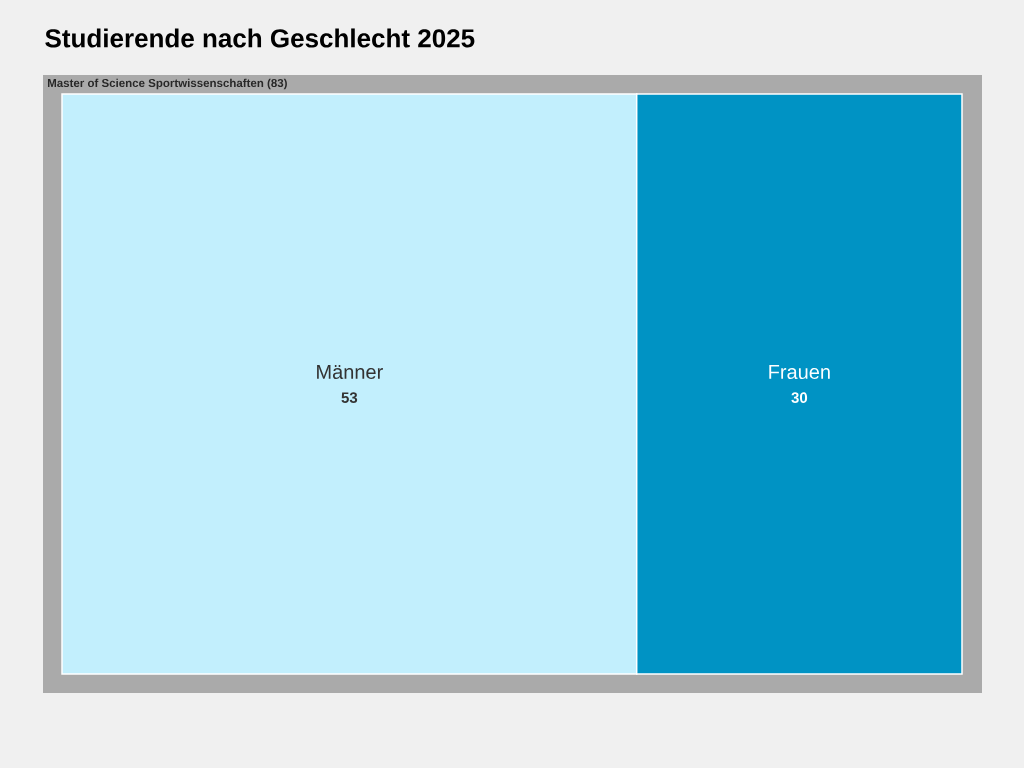 The image size is (1024, 768). What do you see at coordinates (167, 84) in the screenshot?
I see `text: Master of Science Sportwissenschaften (83)` at bounding box center [167, 84].